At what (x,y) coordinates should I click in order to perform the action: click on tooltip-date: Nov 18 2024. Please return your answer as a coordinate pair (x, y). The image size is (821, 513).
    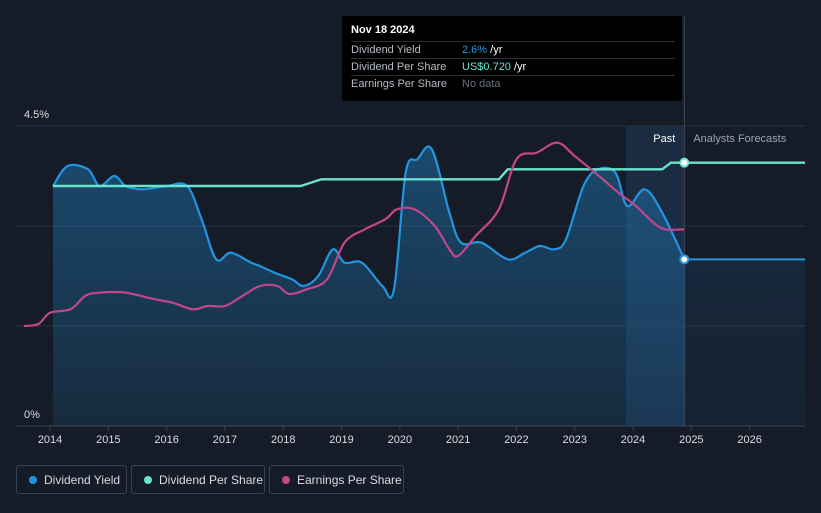
    Looking at the image, I should click on (383, 30).